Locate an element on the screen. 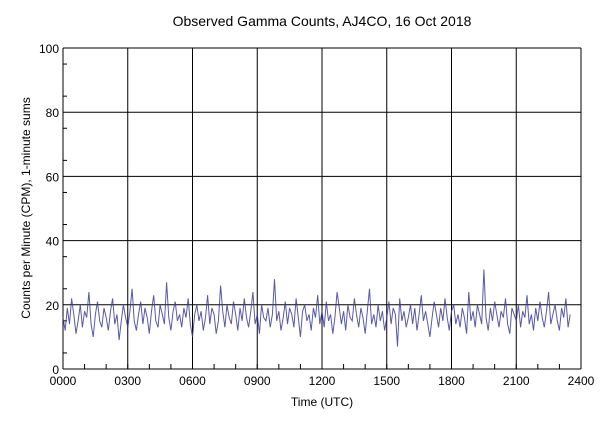  x-tick-label: 2400 is located at coordinates (581, 381).